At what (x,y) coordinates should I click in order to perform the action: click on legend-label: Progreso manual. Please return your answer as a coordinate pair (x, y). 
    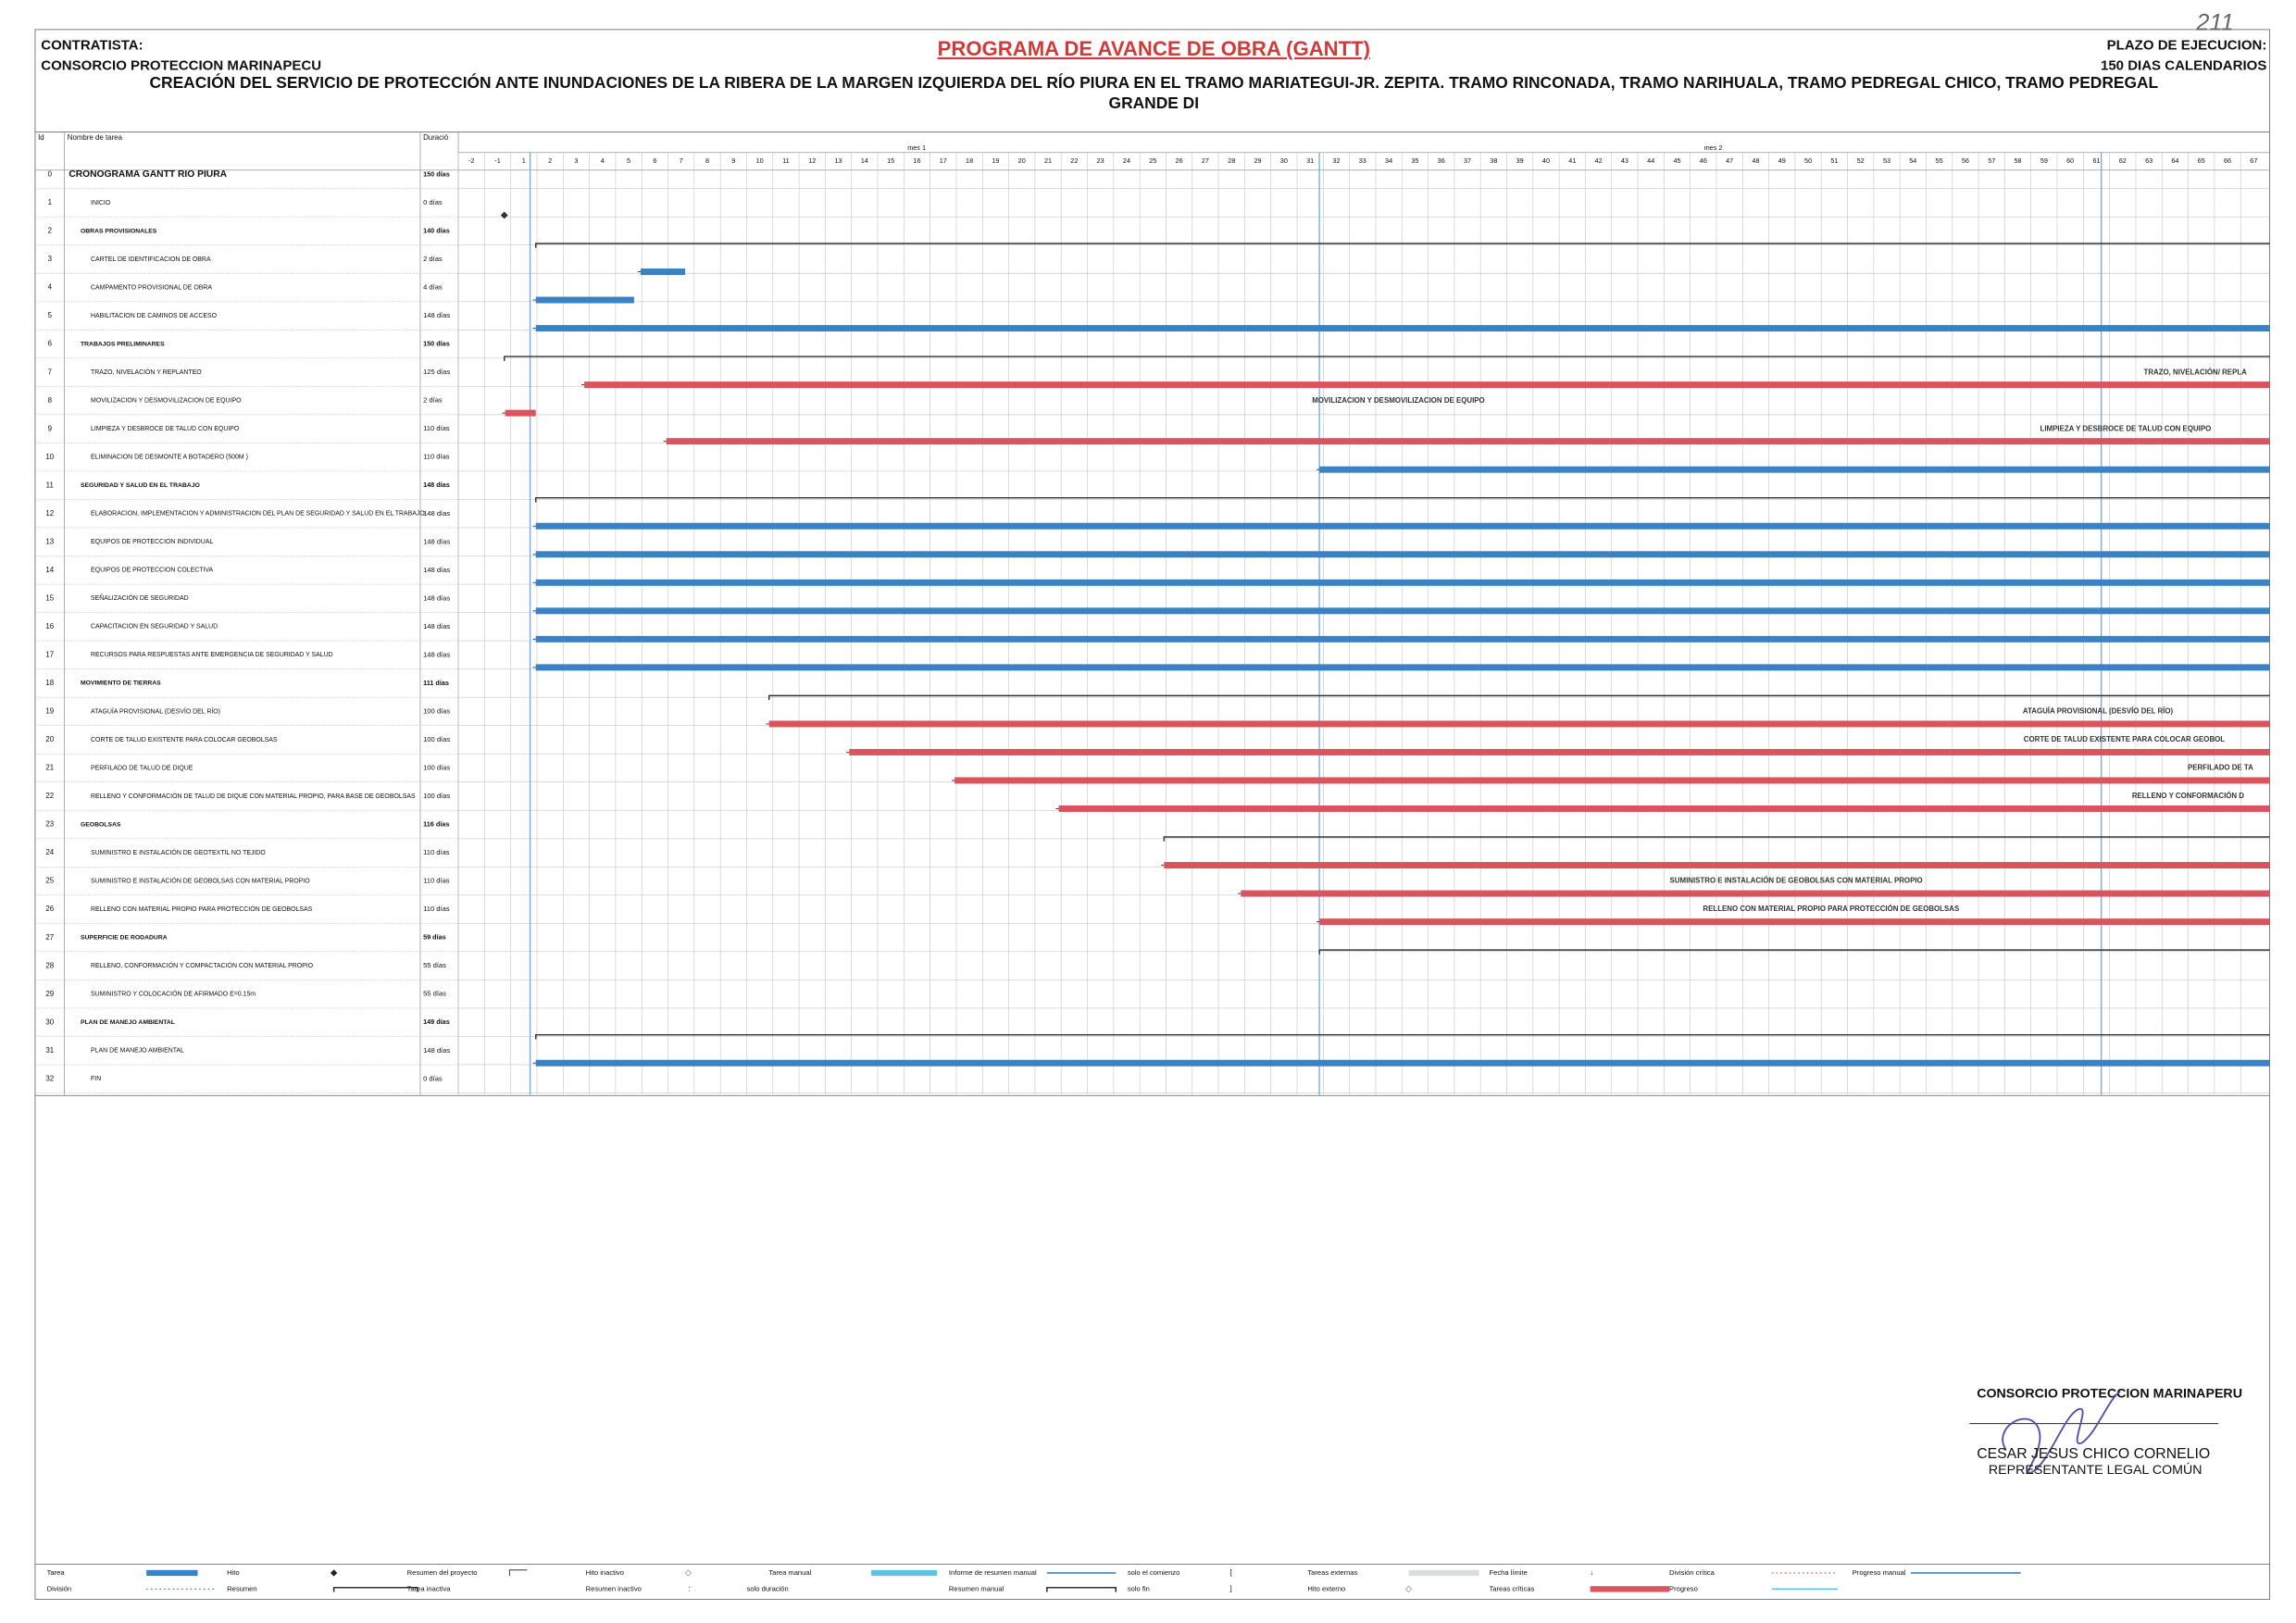
    Looking at the image, I should click on (1879, 1572).